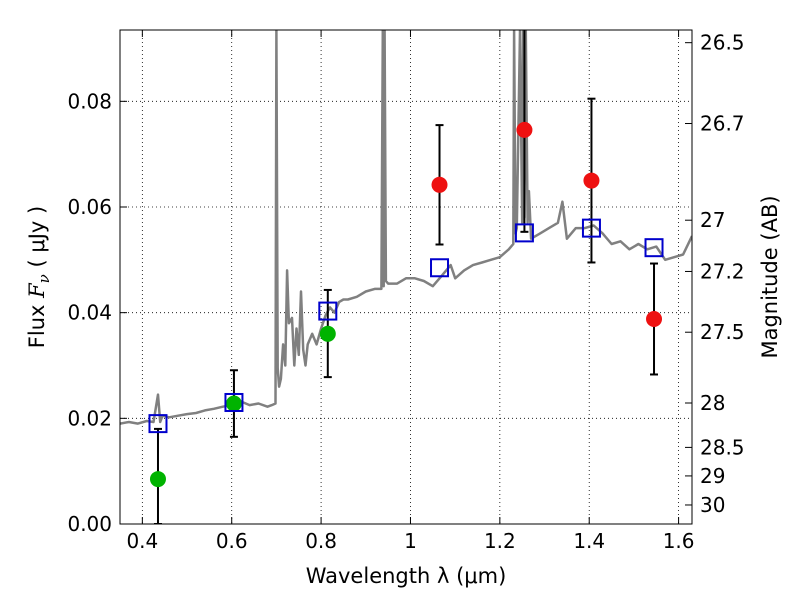  What do you see at coordinates (712, 476) in the screenshot?
I see `y2-tick-label: 29` at bounding box center [712, 476].